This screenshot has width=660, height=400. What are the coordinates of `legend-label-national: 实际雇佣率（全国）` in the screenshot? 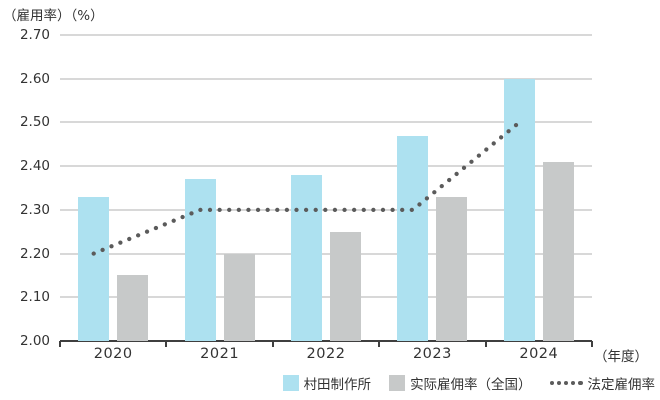 It's located at (471, 385).